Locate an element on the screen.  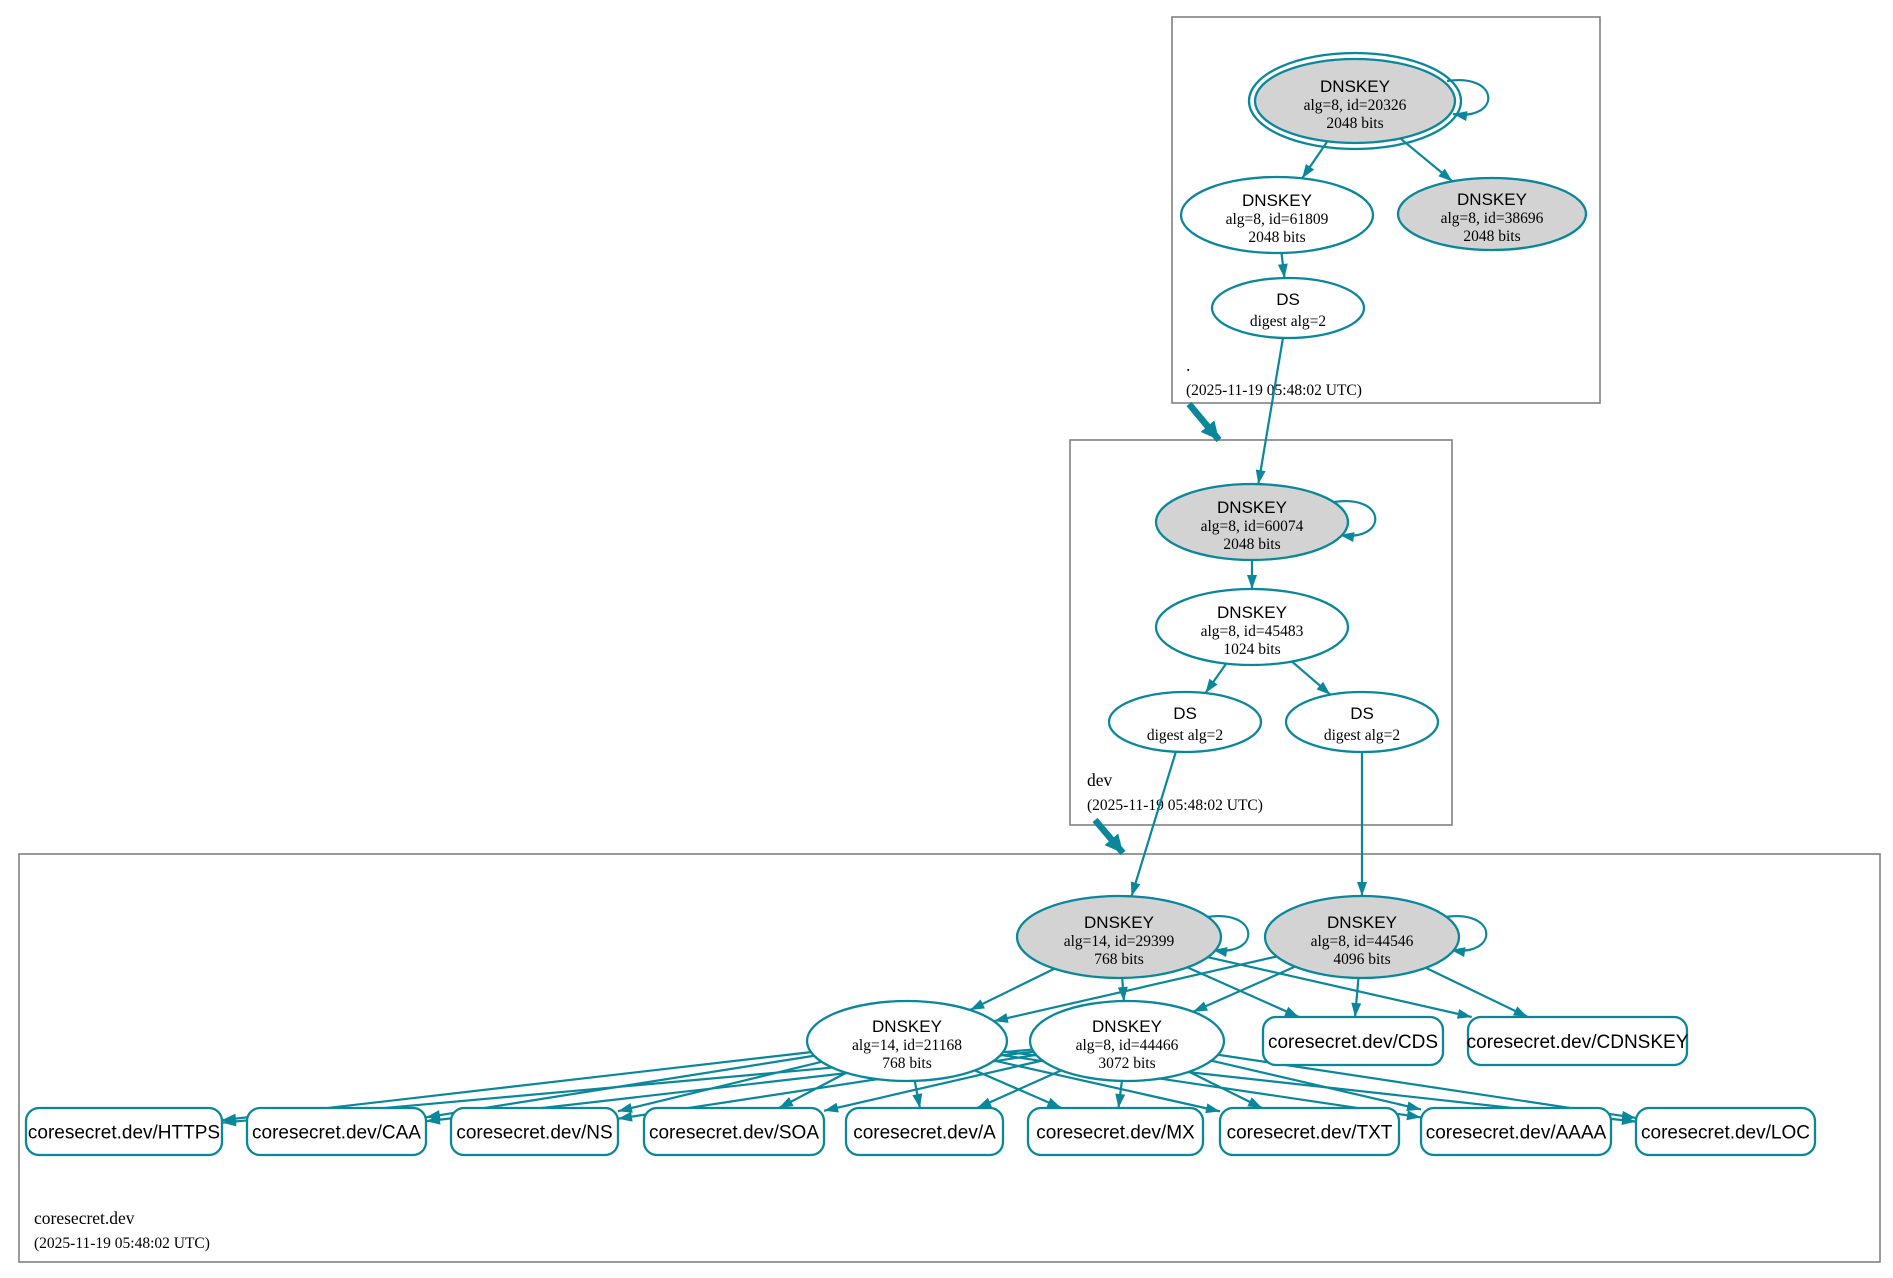
node-label-line: alg=8, id=61809 is located at coordinates (1277, 219).